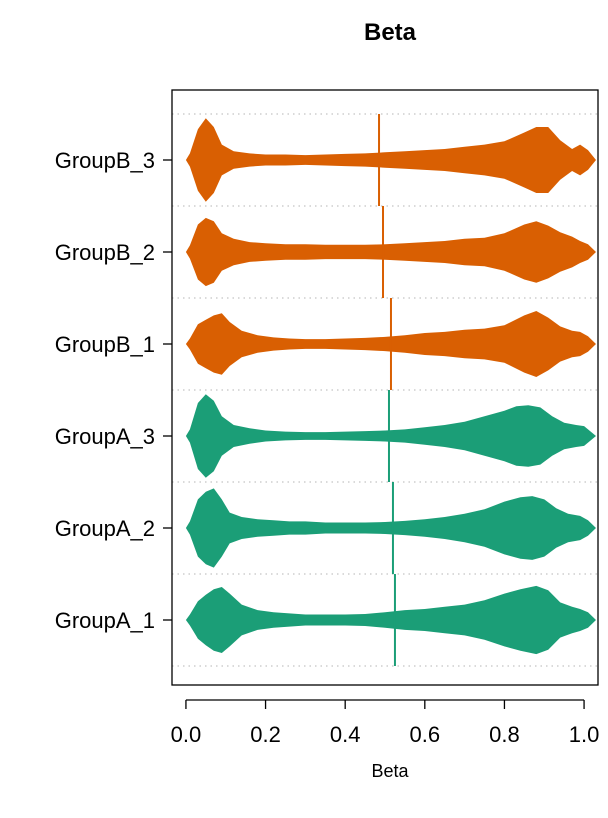  What do you see at coordinates (345, 734) in the screenshot?
I see `x-tick-label: 0.4` at bounding box center [345, 734].